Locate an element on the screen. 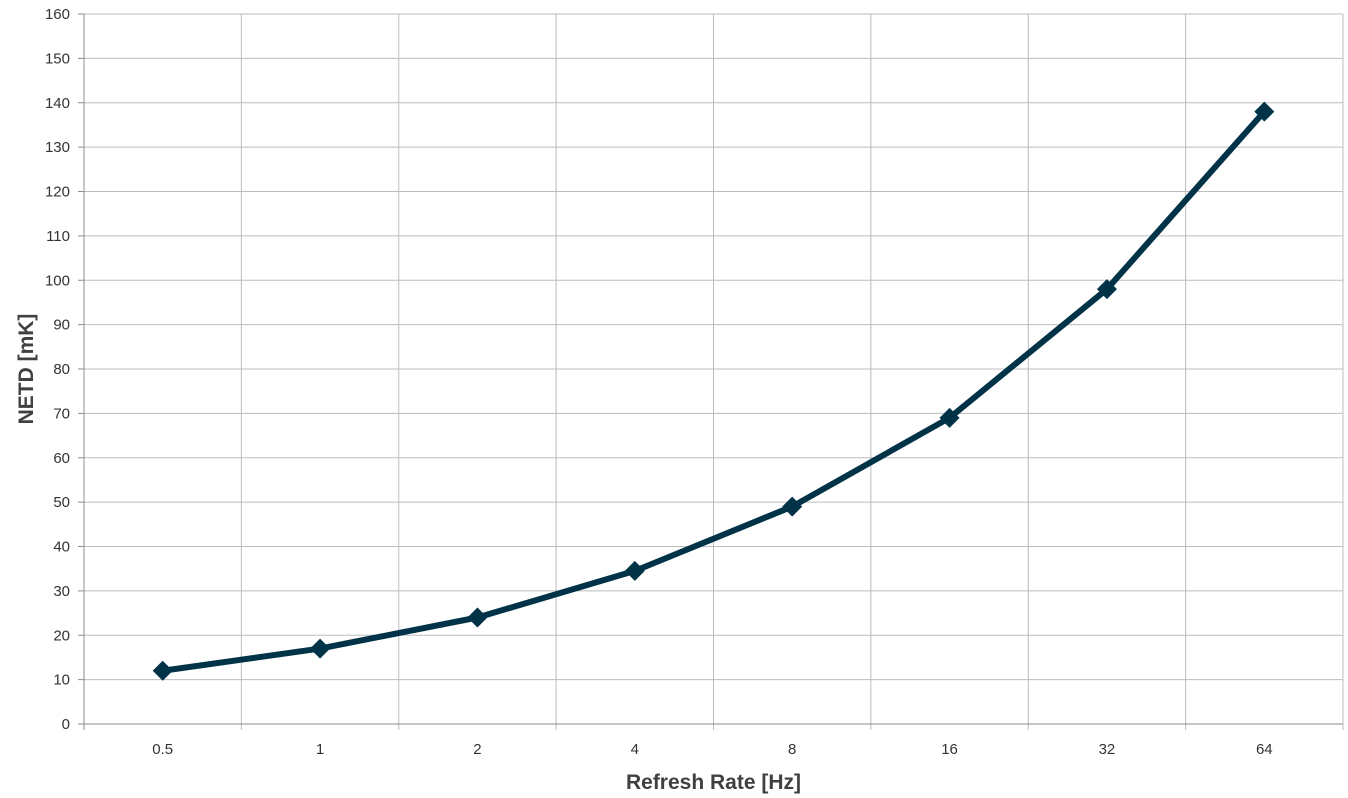 The image size is (1348, 798). y-tick-labels: 0 10 20 30 40 50 60 70 80 90 100 110 120 130 140 150 160 is located at coordinates (57, 369).